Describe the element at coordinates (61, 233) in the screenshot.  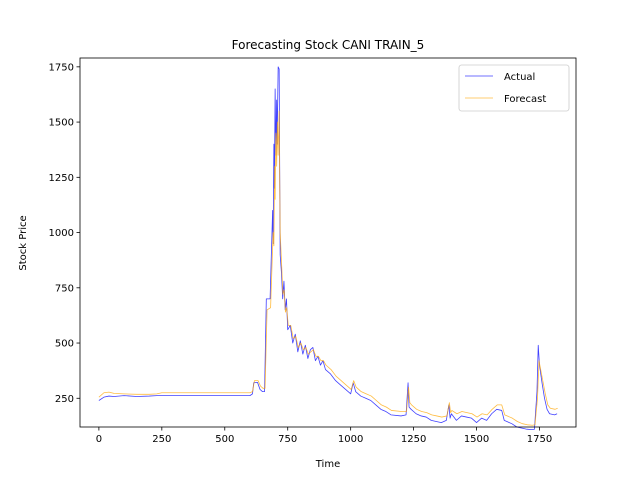
I see `y-tick-label: 1000` at that location.